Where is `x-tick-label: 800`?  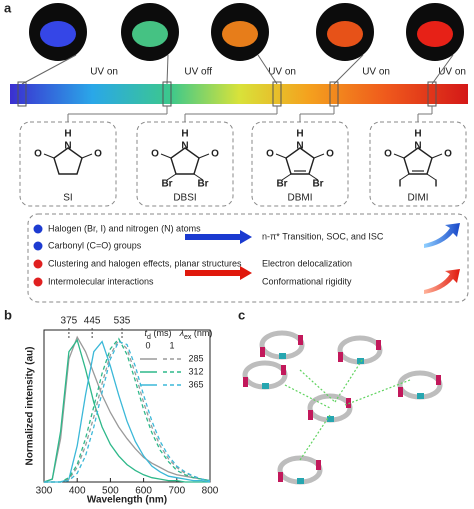
x-tick-label: 800 is located at coordinates (210, 491).